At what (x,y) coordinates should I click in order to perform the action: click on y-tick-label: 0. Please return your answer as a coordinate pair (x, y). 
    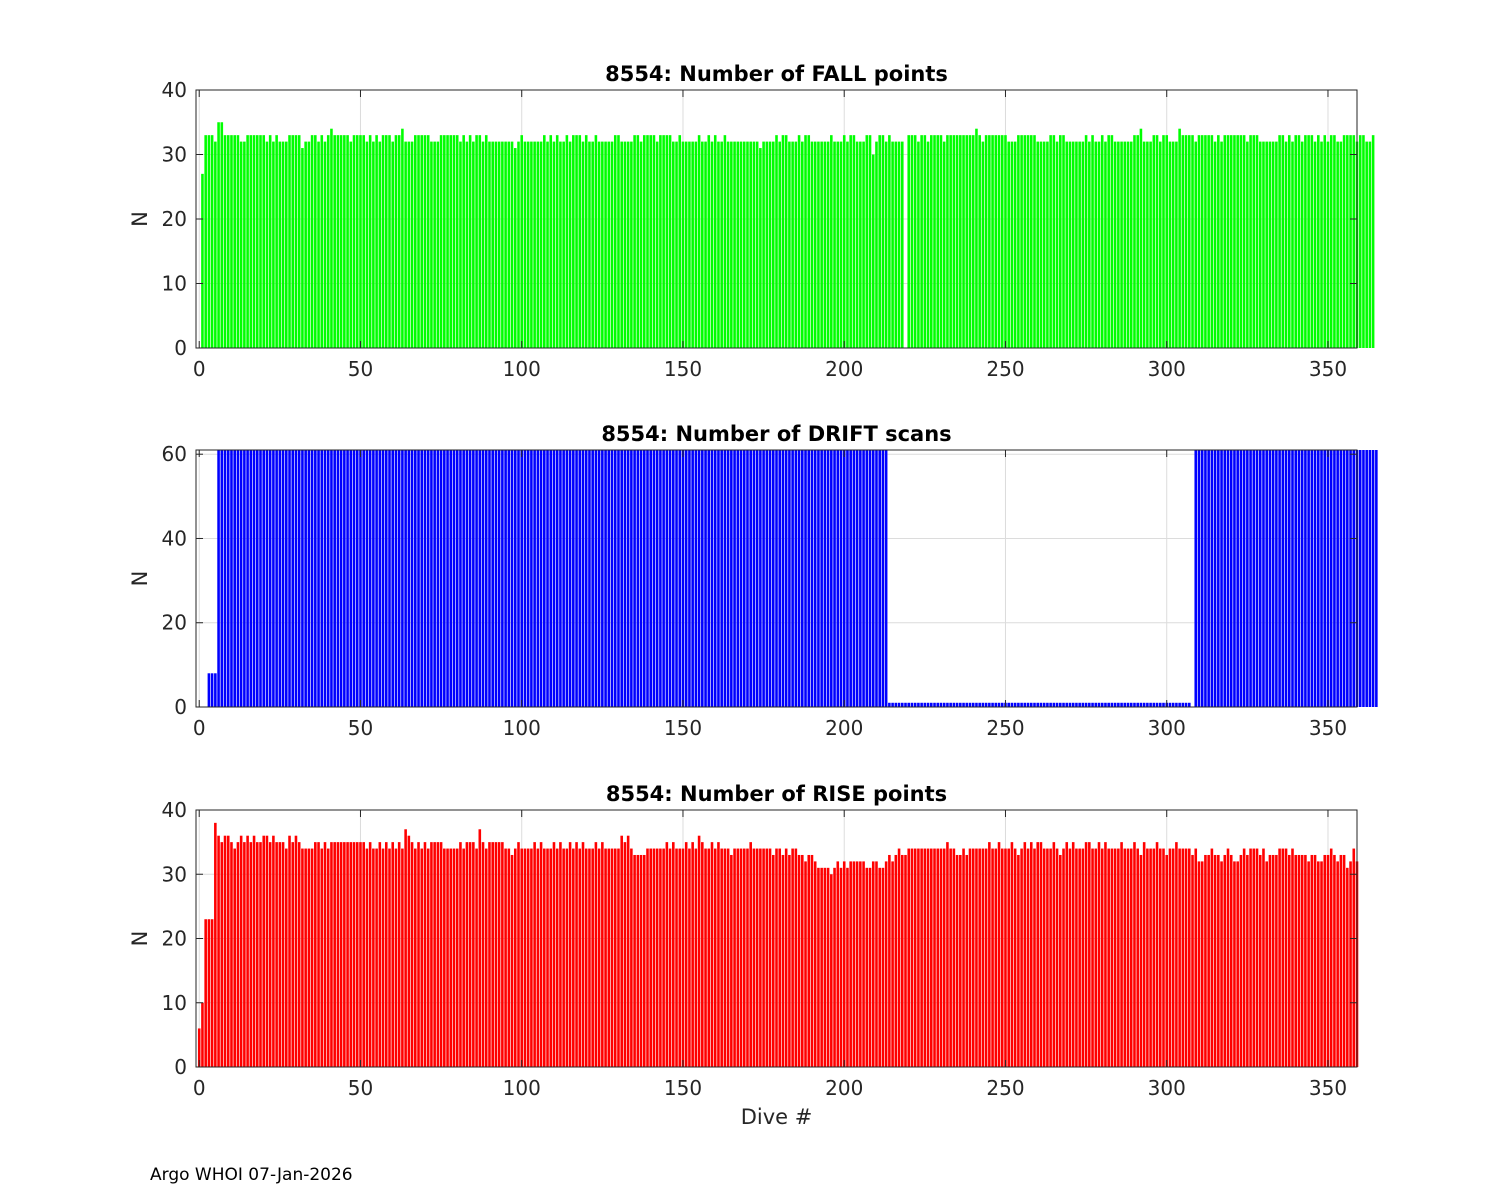
    Looking at the image, I should click on (180, 1067).